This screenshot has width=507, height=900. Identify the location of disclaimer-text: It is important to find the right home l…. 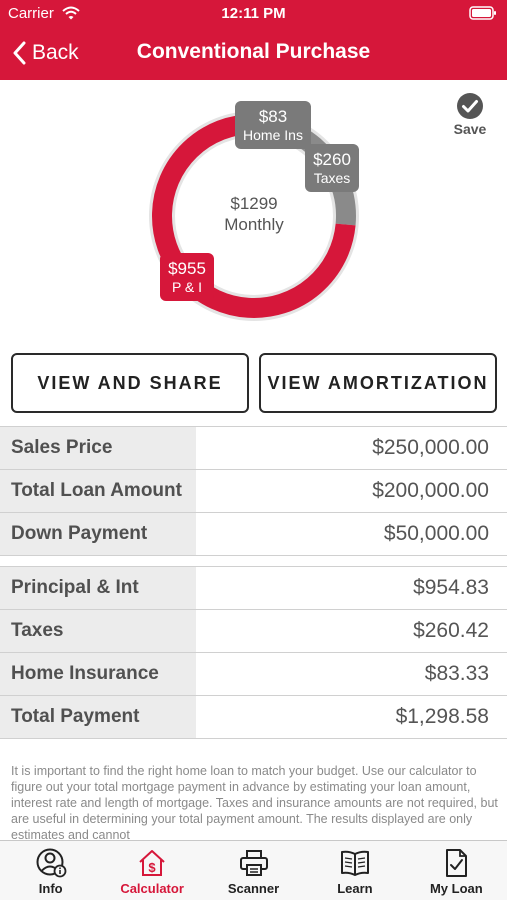
(254, 801).